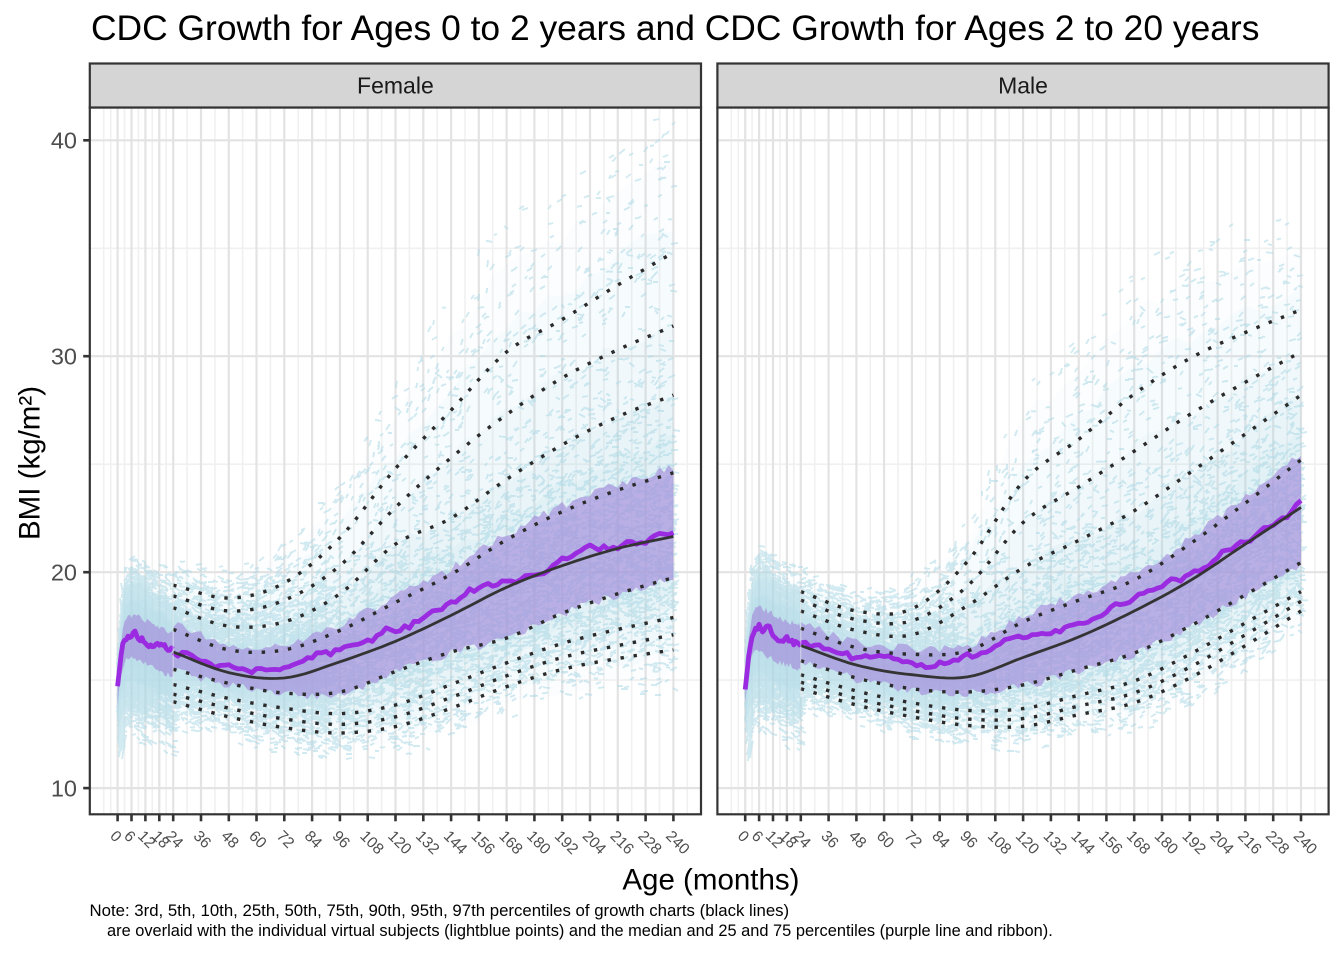 The image size is (1344, 960). Describe the element at coordinates (710, 880) in the screenshot. I see `svg-text: Age (months)` at that location.